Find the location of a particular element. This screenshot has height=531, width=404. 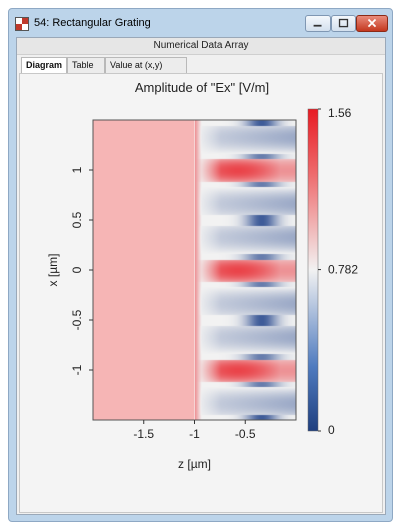

grating-field-region is located at coordinates (245, 270).